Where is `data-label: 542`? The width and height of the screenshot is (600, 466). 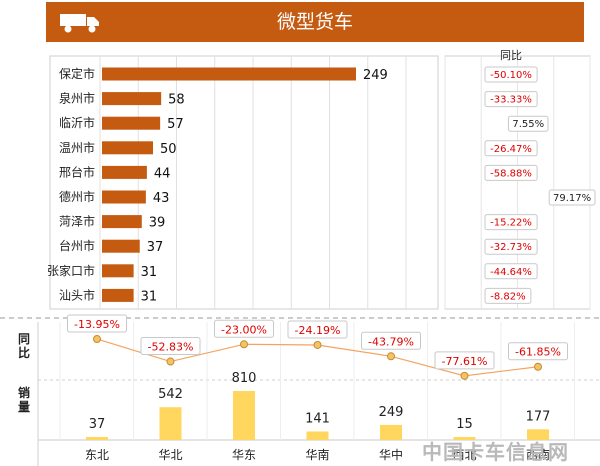
data-label: 542 is located at coordinates (170, 394).